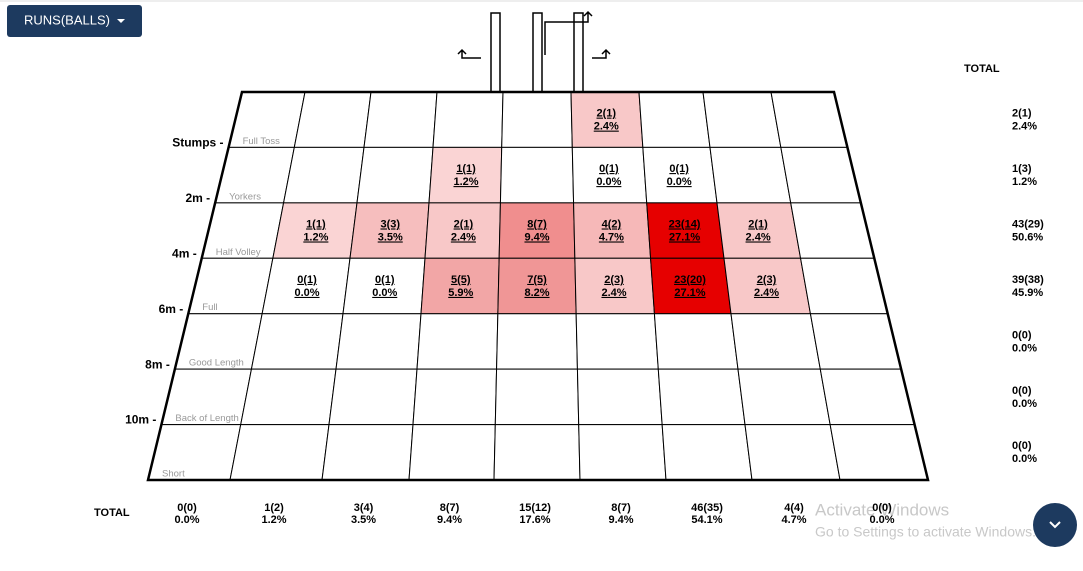 The width and height of the screenshot is (1083, 571). What do you see at coordinates (611, 237) in the screenshot?
I see `cell-percent: 4.7%` at bounding box center [611, 237].